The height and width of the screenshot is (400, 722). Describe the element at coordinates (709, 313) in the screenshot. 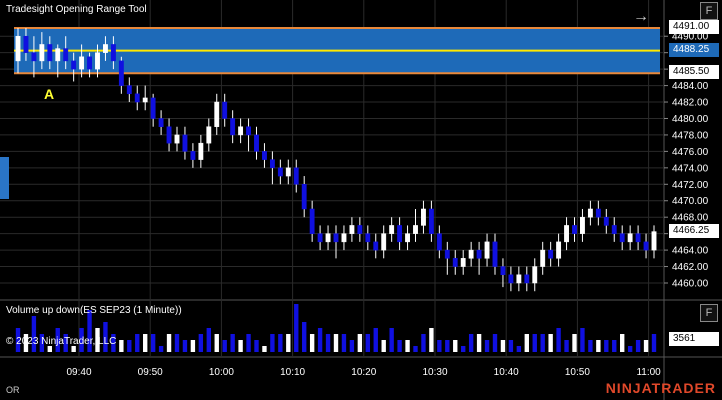

I see `f-button-volume: F` at that location.